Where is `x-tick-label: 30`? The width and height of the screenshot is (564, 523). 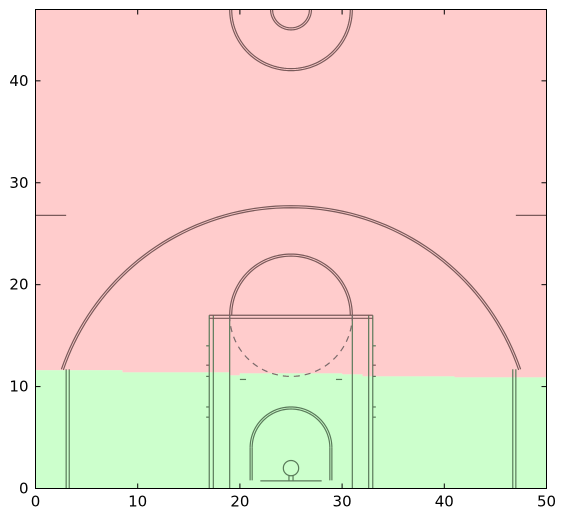 x-tick-label: 30 is located at coordinates (342, 502).